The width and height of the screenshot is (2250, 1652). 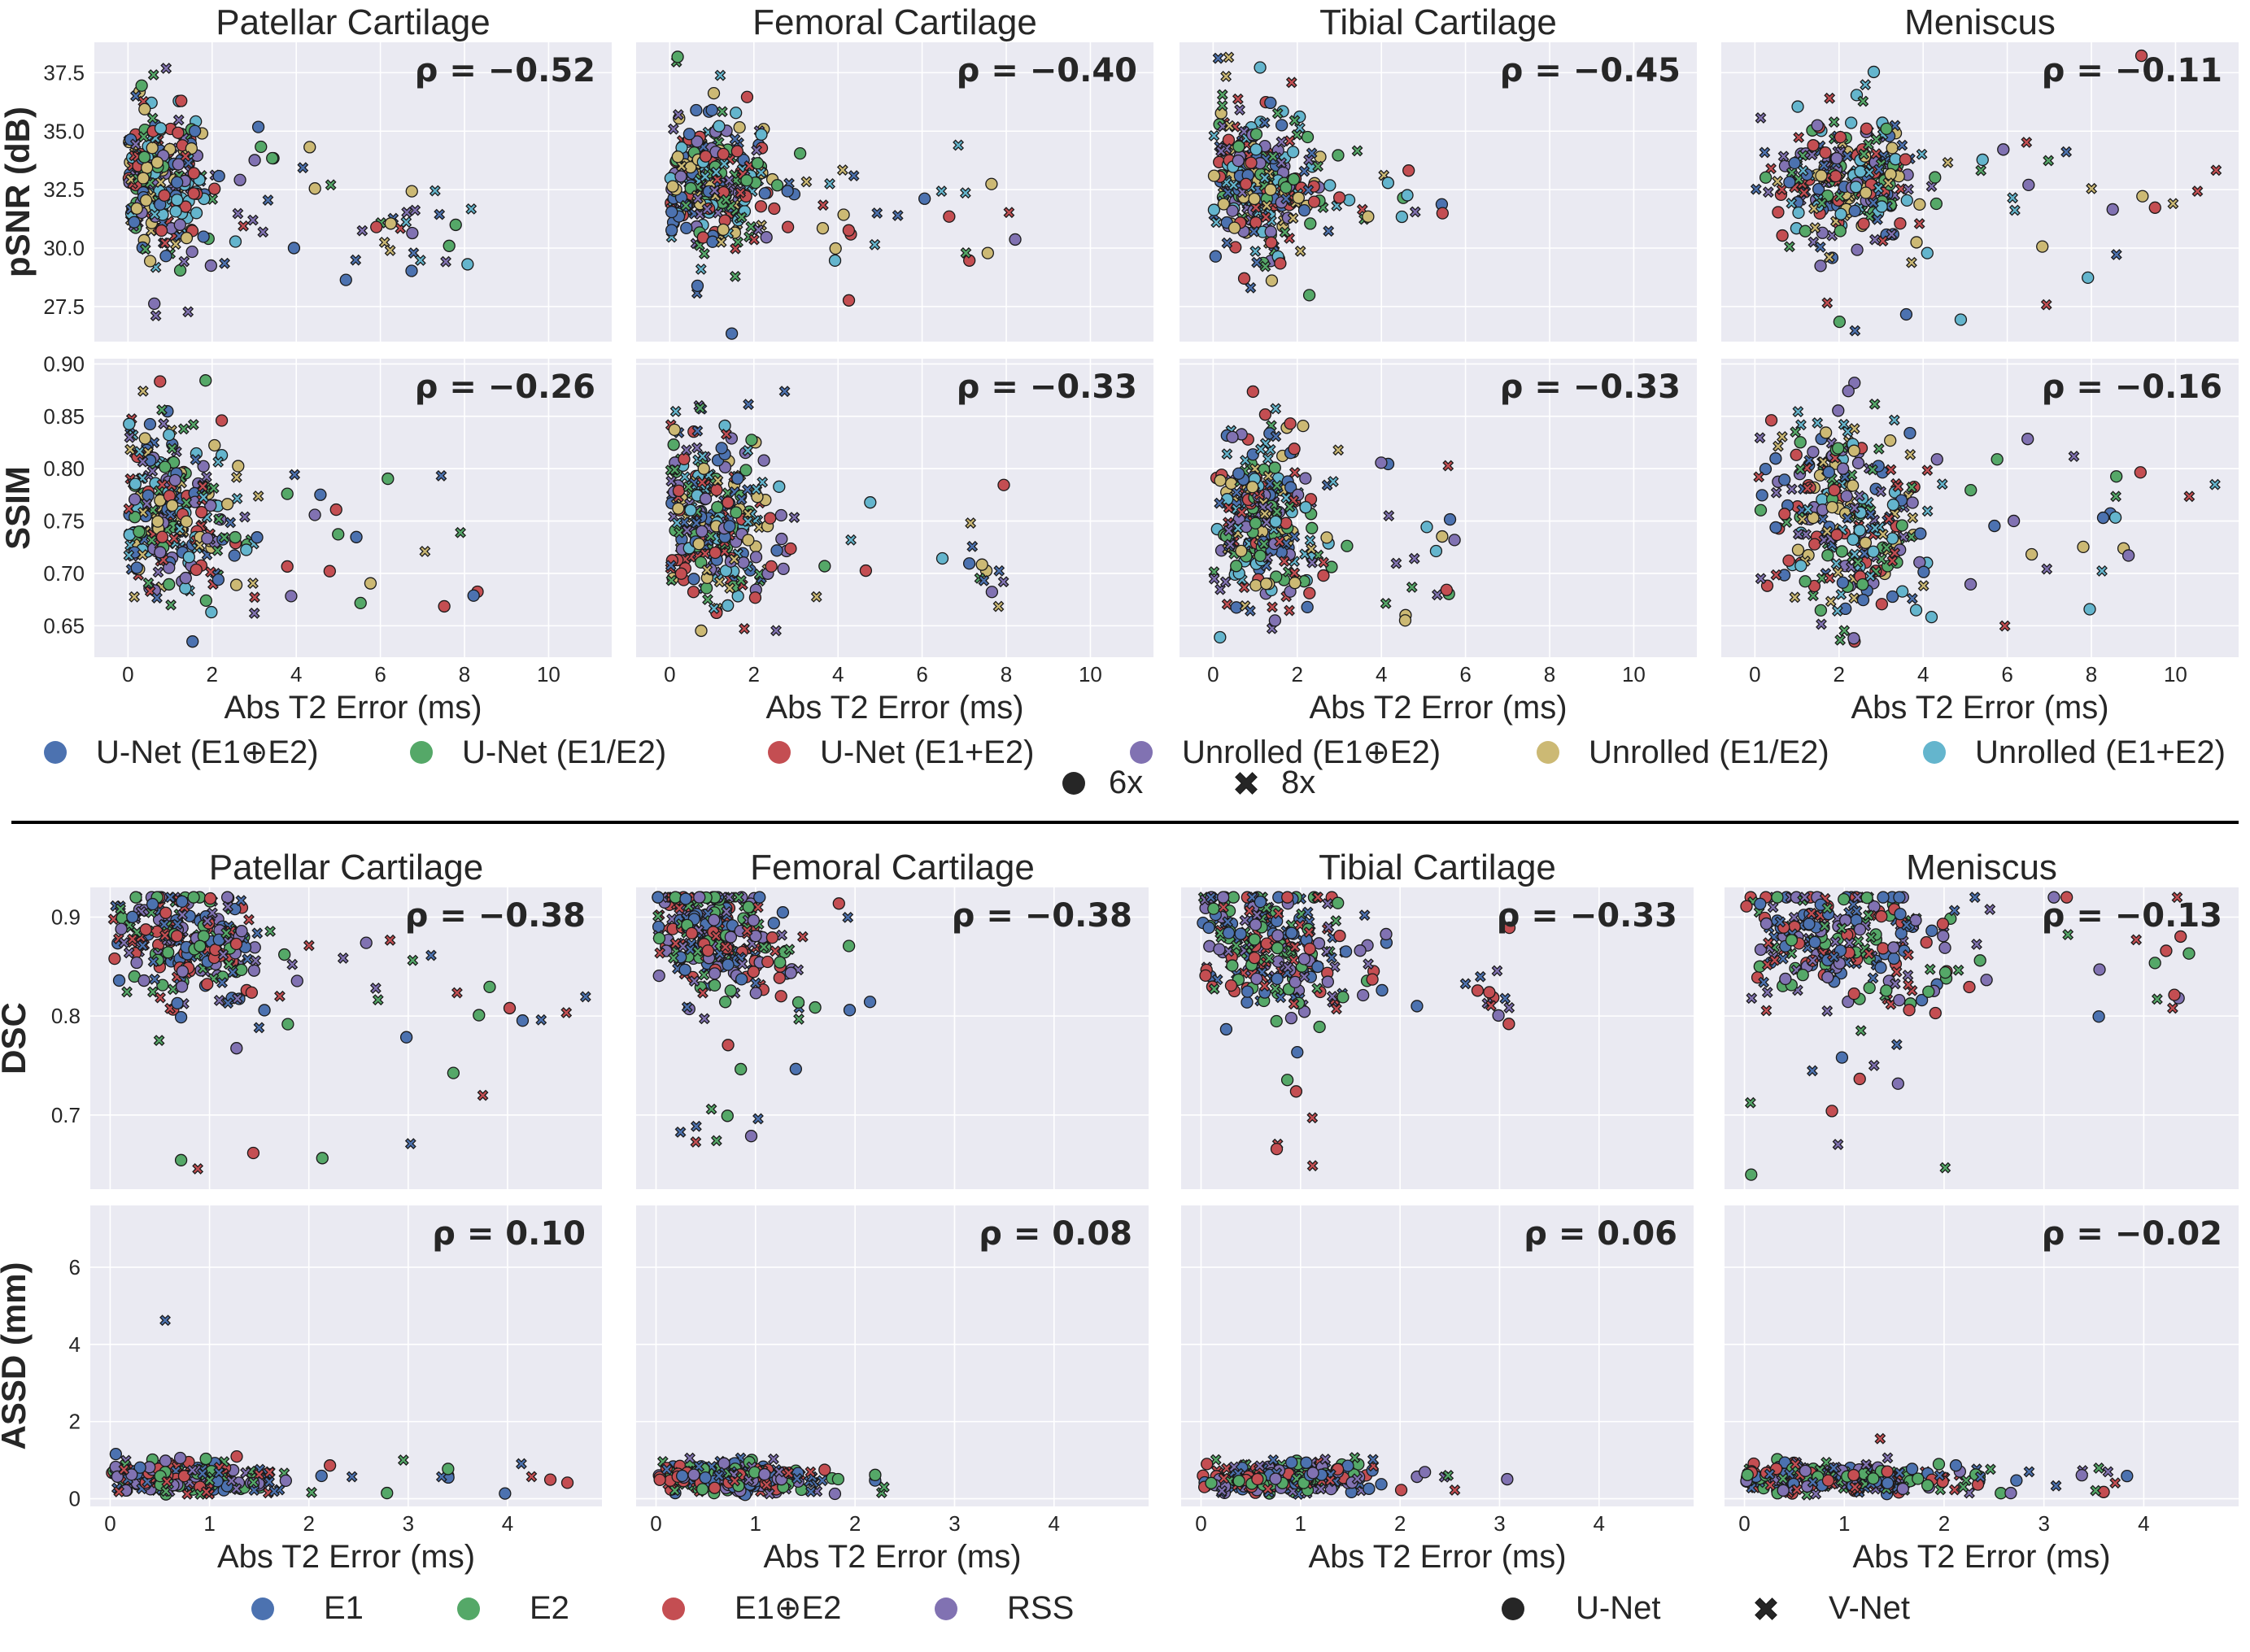 I want to click on y-tick-label: 6, so click(x=75, y=1267).